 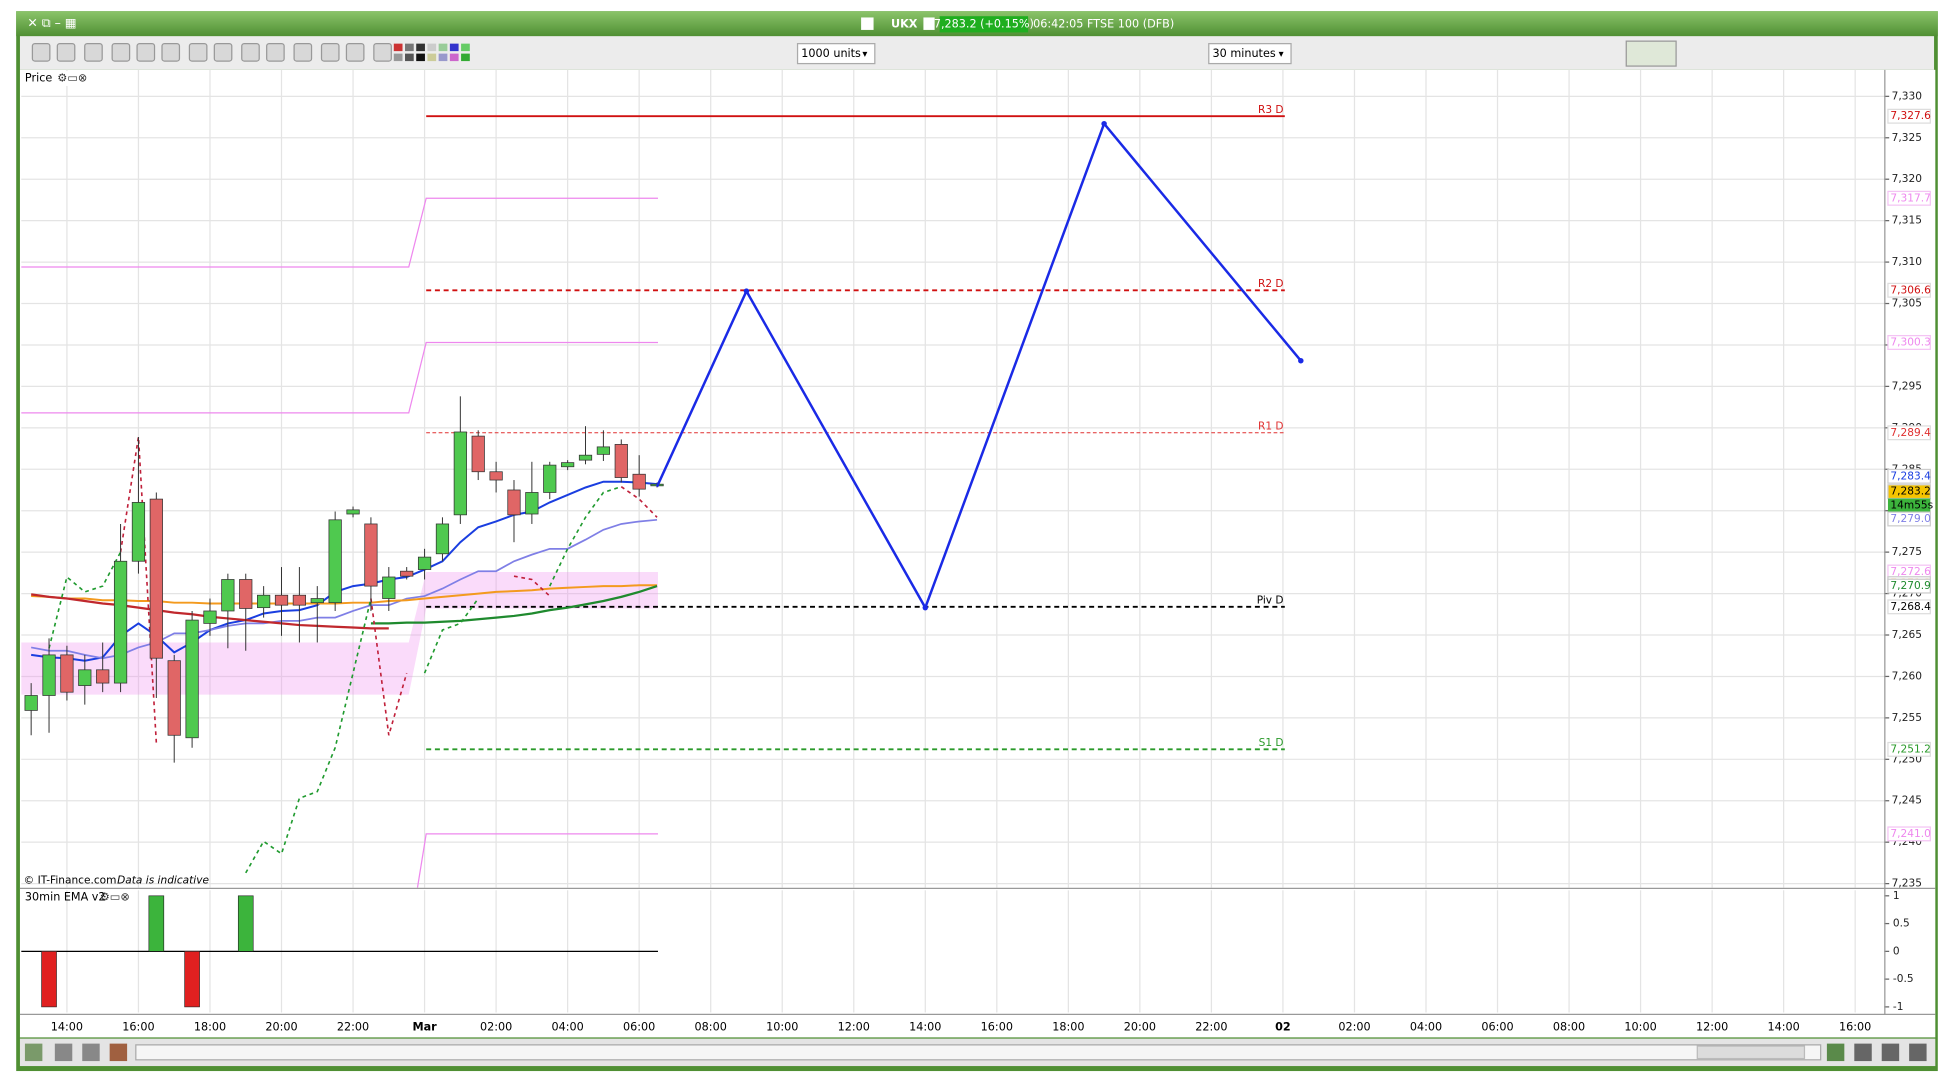 I want to click on price-panel-label: Price, so click(x=38, y=78).